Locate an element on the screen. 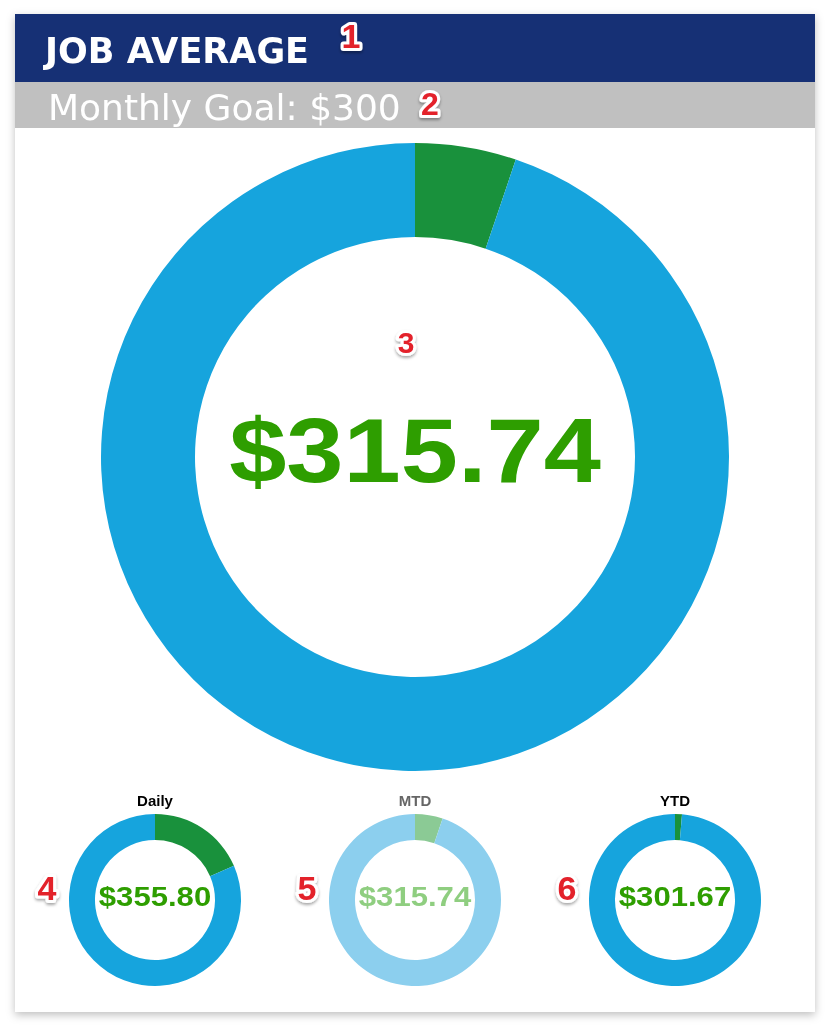 This screenshot has width=840, height=1034. chart-title: JOB AVERAGE is located at coordinates (176, 51).